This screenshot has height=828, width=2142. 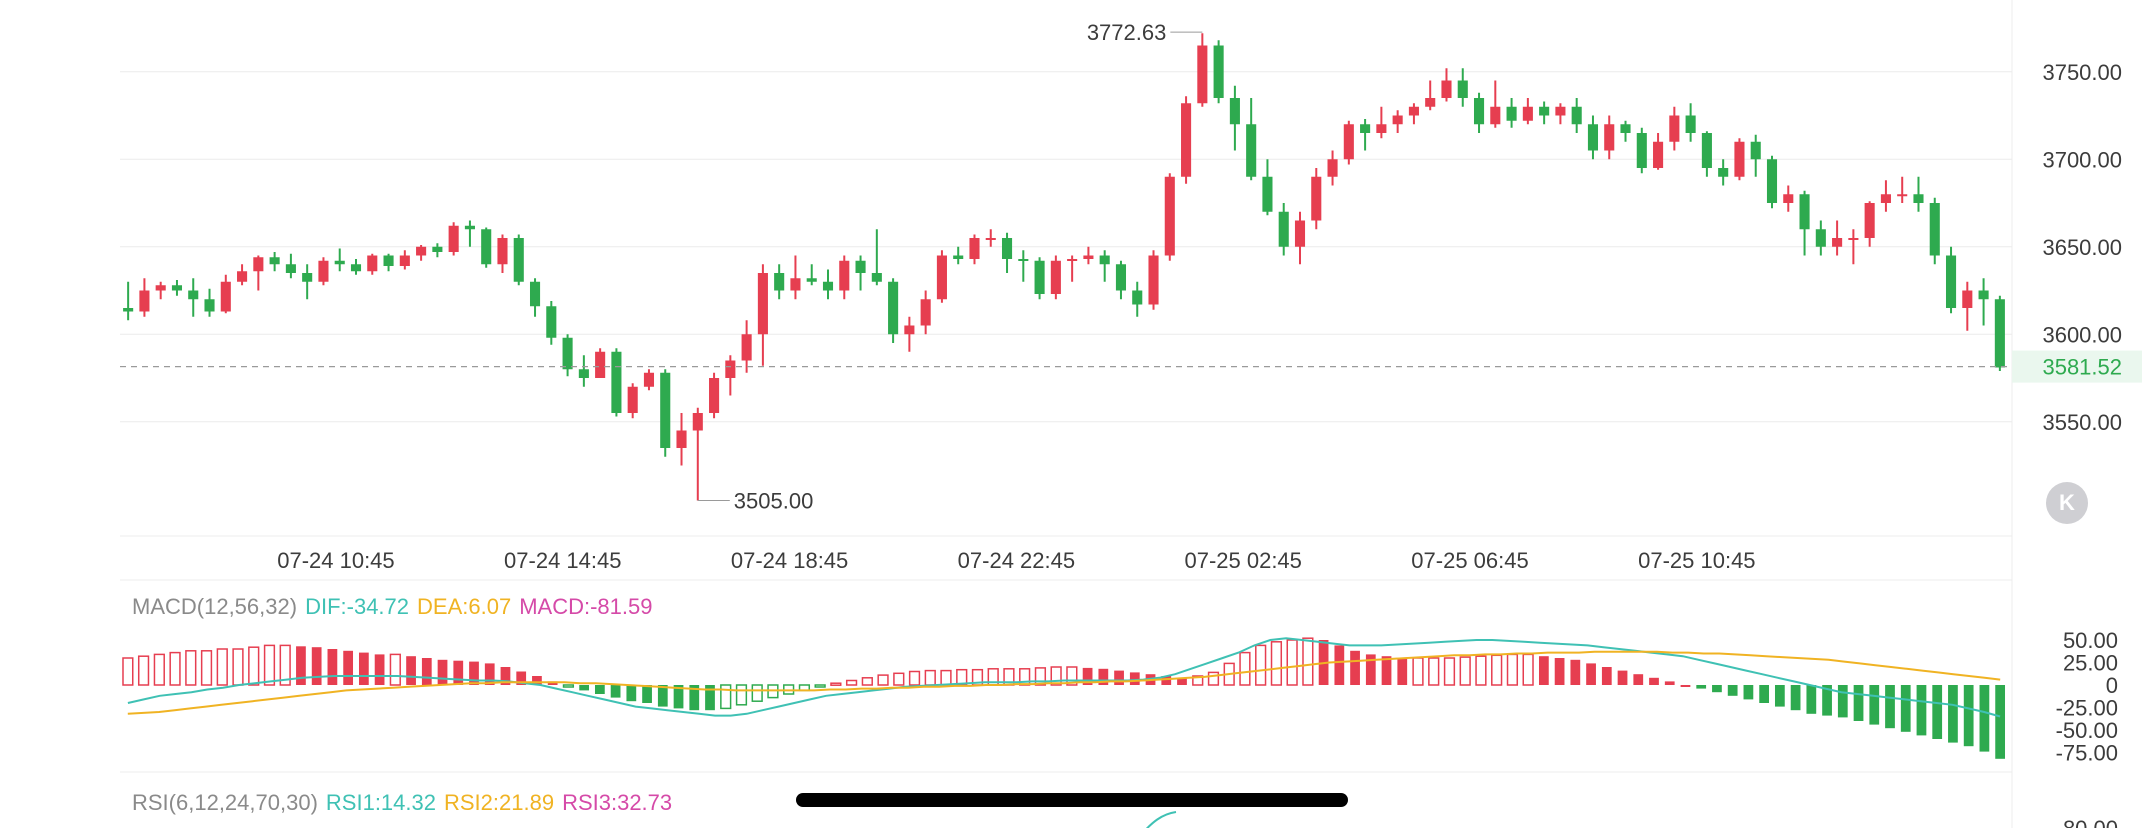 I want to click on rsi1-line-fragment, so click(x=1161, y=819).